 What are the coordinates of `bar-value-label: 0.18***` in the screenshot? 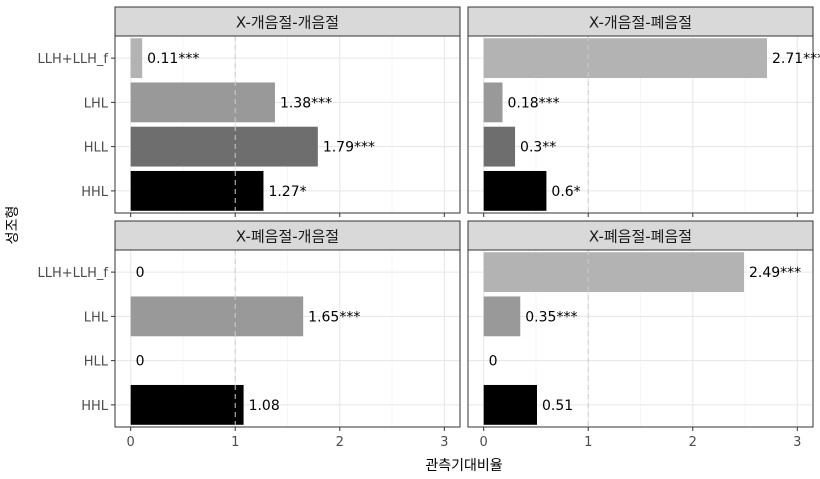 It's located at (534, 103).